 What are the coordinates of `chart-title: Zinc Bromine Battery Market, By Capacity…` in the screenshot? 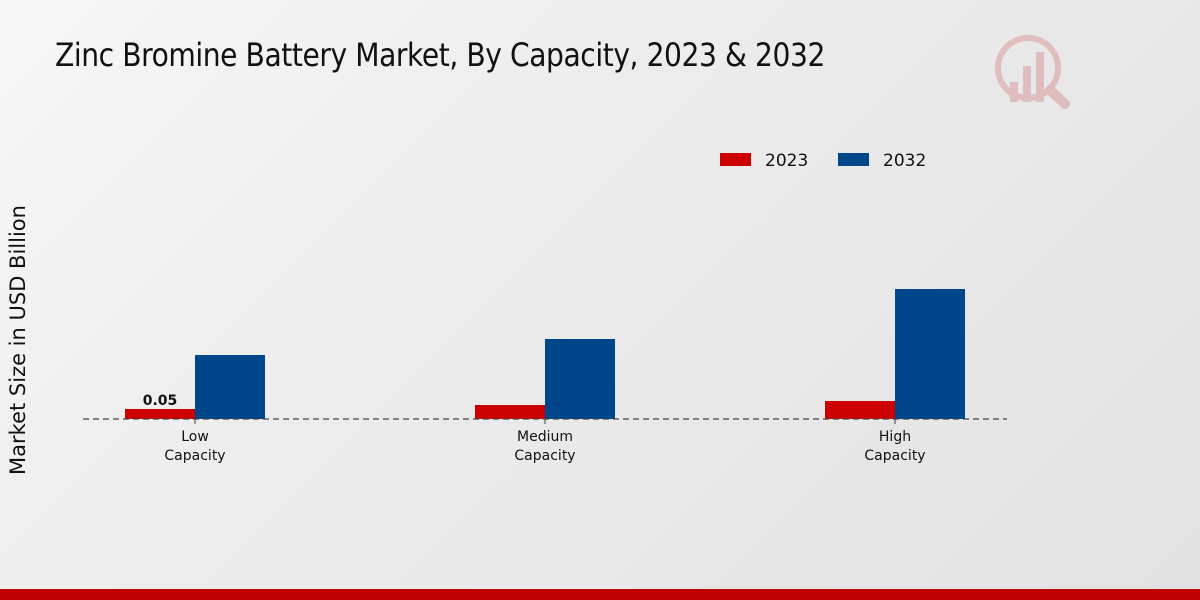 It's located at (440, 55).